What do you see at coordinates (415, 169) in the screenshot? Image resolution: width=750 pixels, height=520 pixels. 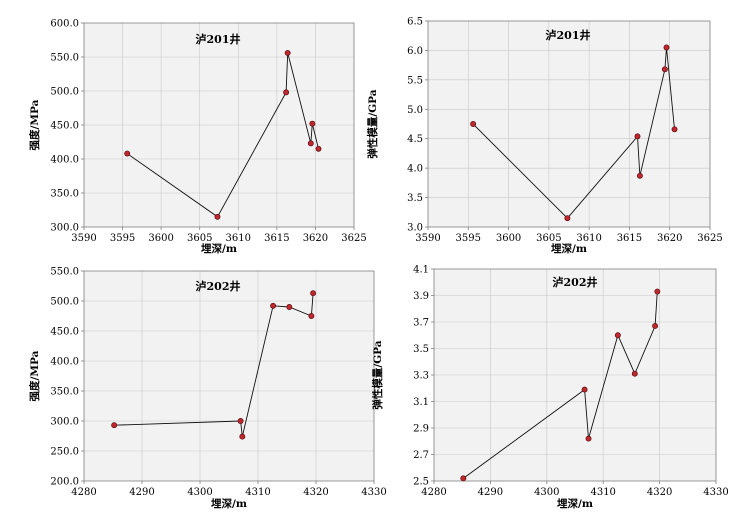 I see `y-tick-label: 4.0` at bounding box center [415, 169].